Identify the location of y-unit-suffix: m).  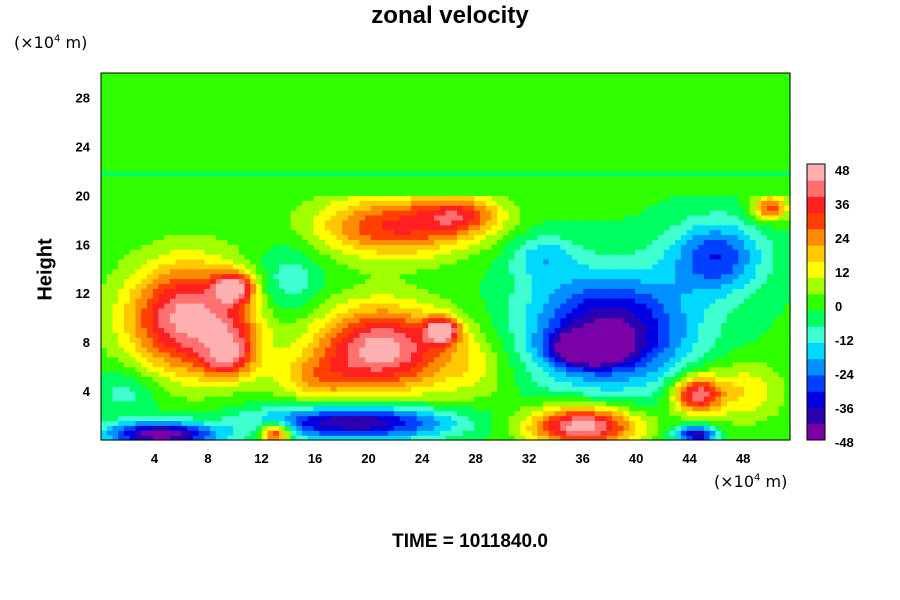
(74, 42).